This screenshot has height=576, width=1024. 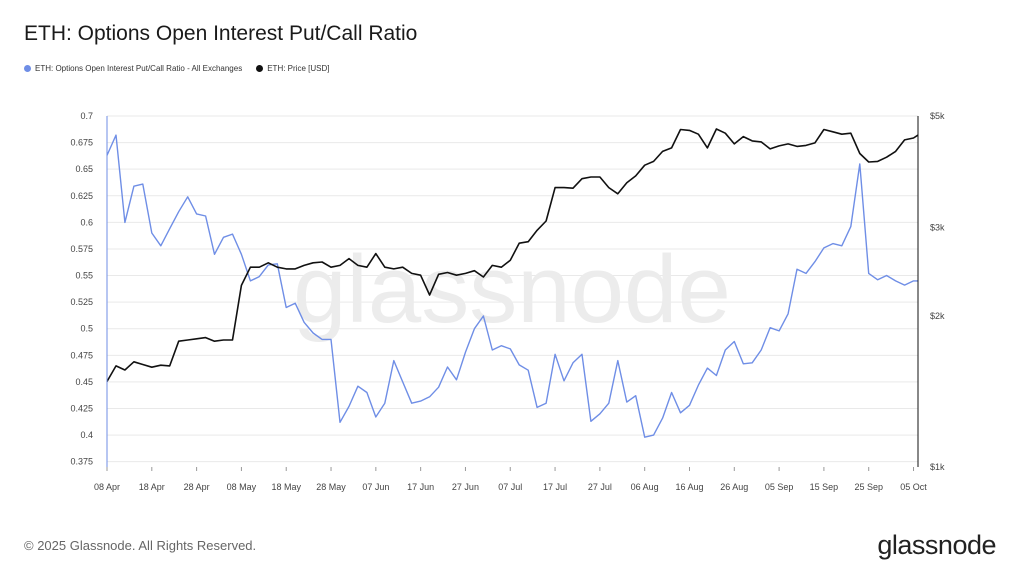 What do you see at coordinates (420, 487) in the screenshot?
I see `x-tick-label: 17 Jun` at bounding box center [420, 487].